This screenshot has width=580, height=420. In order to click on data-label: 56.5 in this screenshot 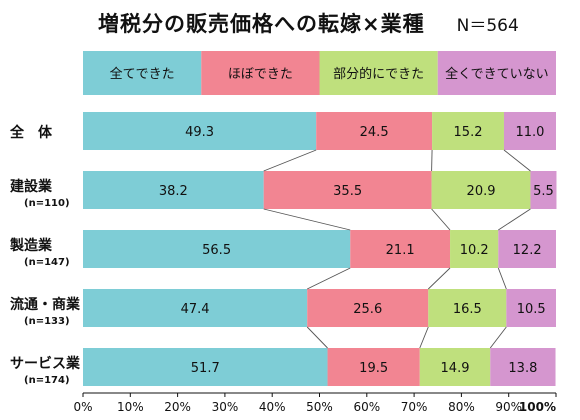, I will do `click(216, 250)`.